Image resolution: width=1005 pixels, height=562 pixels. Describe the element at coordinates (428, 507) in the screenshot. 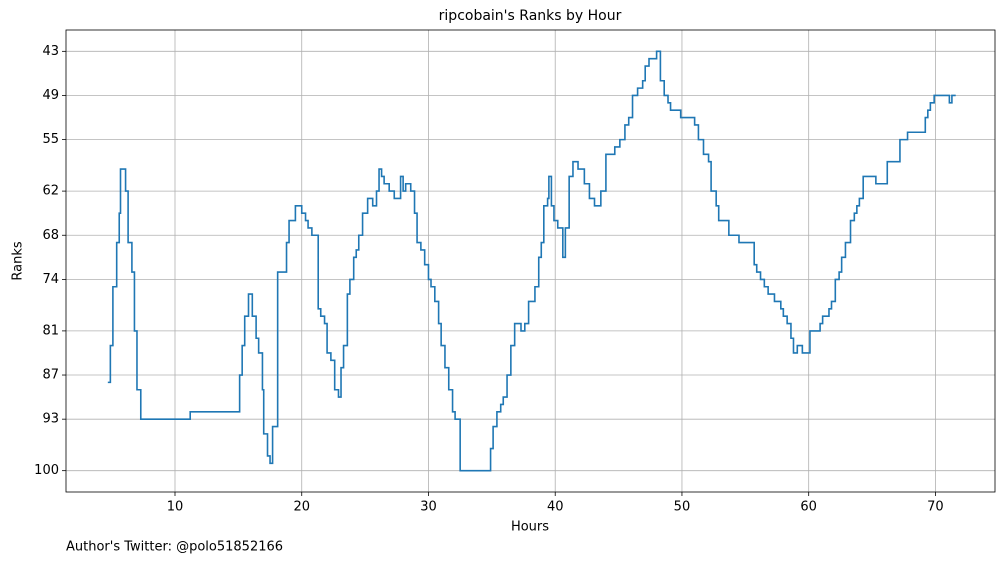

I see `x-tick-label: 30` at that location.